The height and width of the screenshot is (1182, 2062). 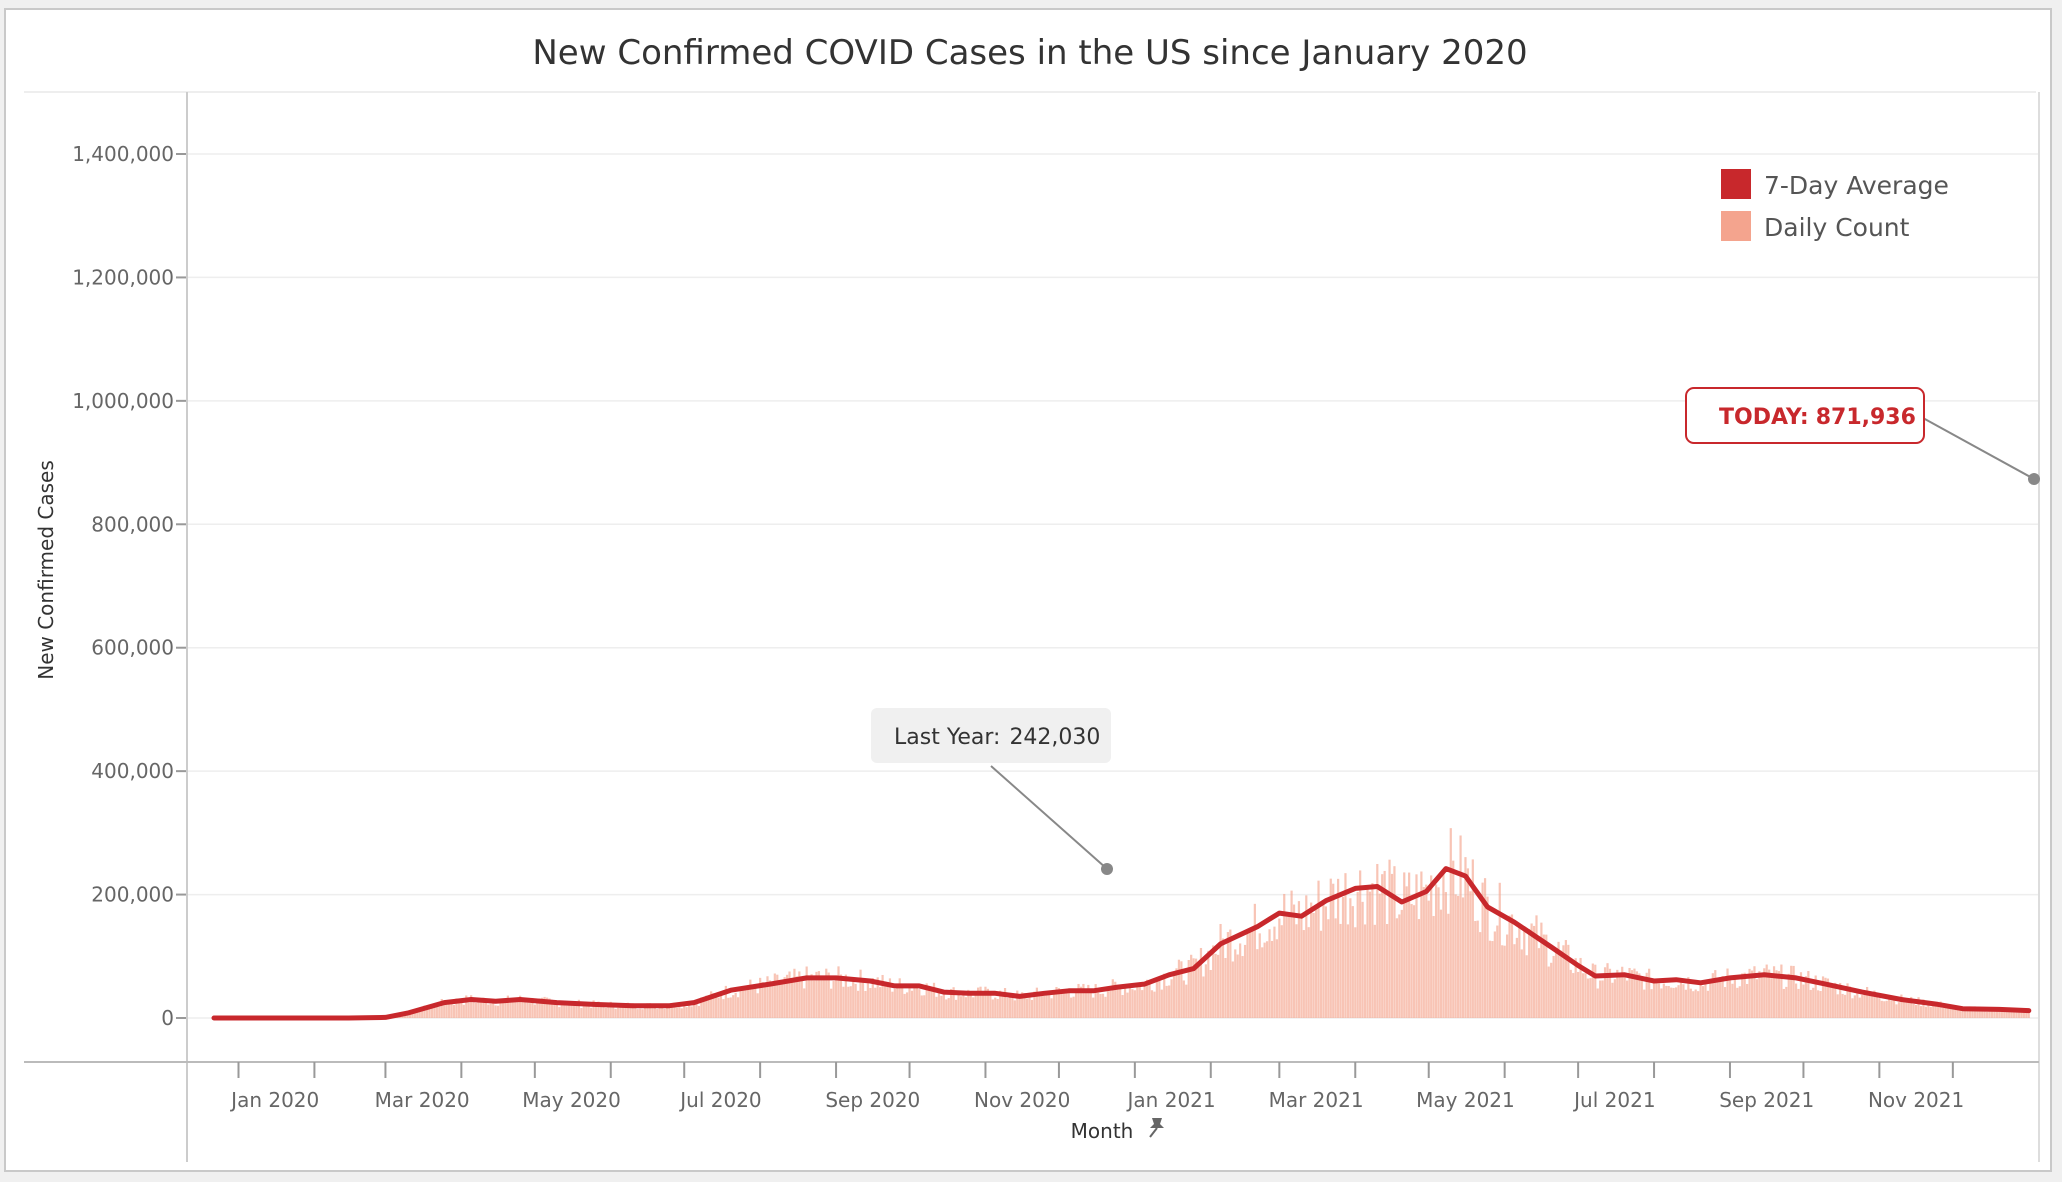 What do you see at coordinates (1156, 1128) in the screenshot?
I see `pin-icon` at bounding box center [1156, 1128].